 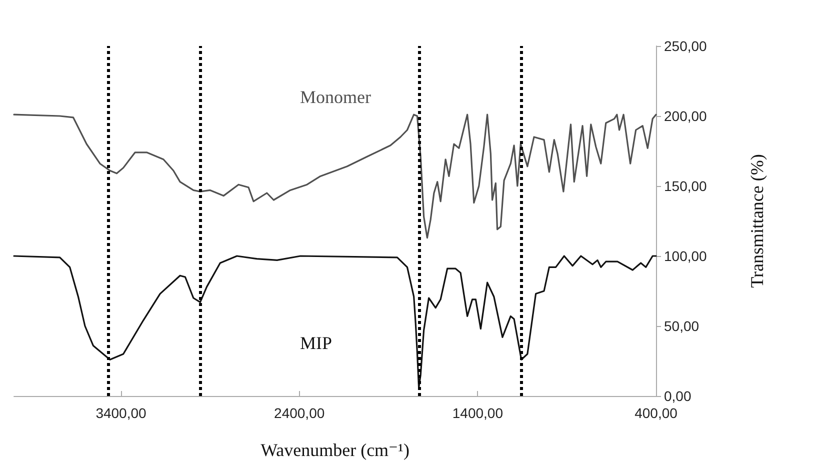 What do you see at coordinates (686, 256) in the screenshot?
I see `y-tick-label: 100,00` at bounding box center [686, 256].